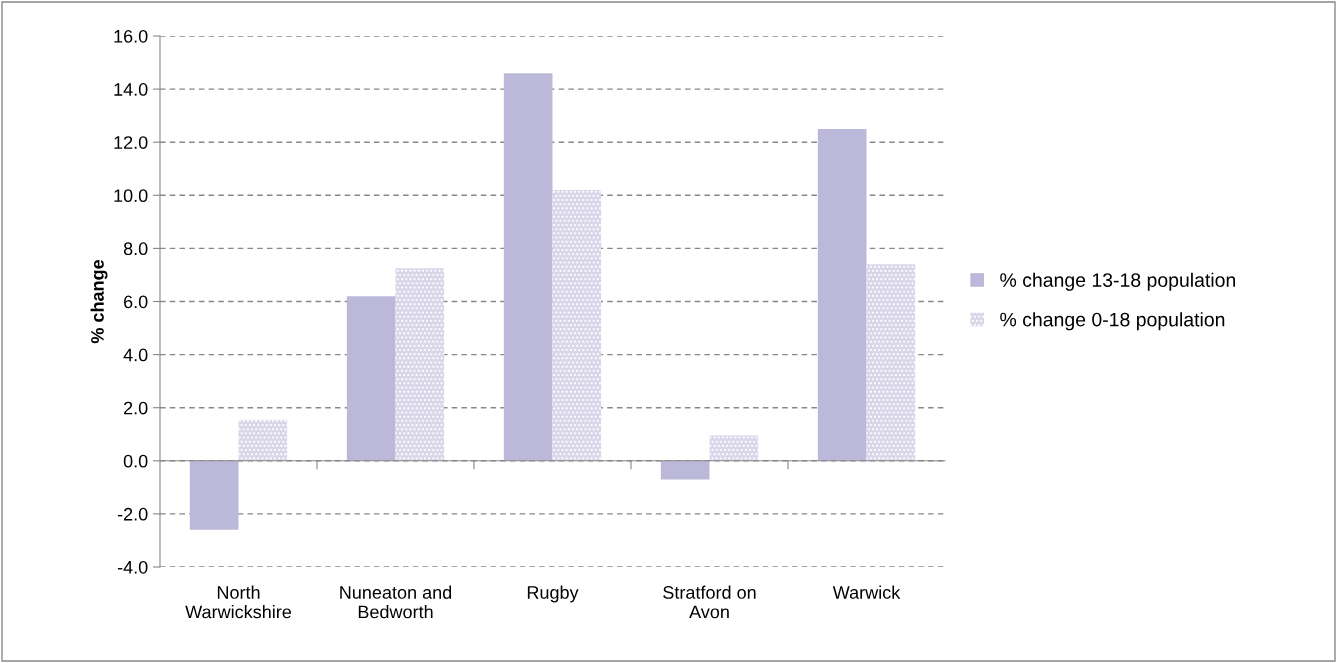  Describe the element at coordinates (709, 602) in the screenshot. I see `x-tick-label: Stratford on Avon` at that location.